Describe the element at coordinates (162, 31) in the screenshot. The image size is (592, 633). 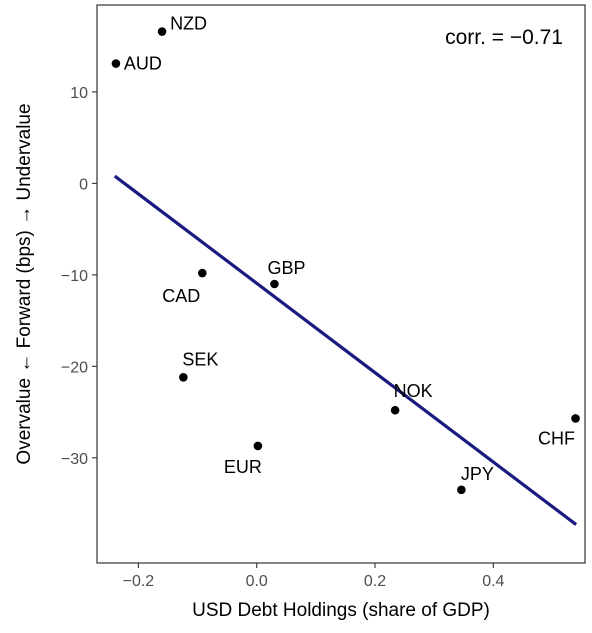
I see `data-point-nzd` at that location.